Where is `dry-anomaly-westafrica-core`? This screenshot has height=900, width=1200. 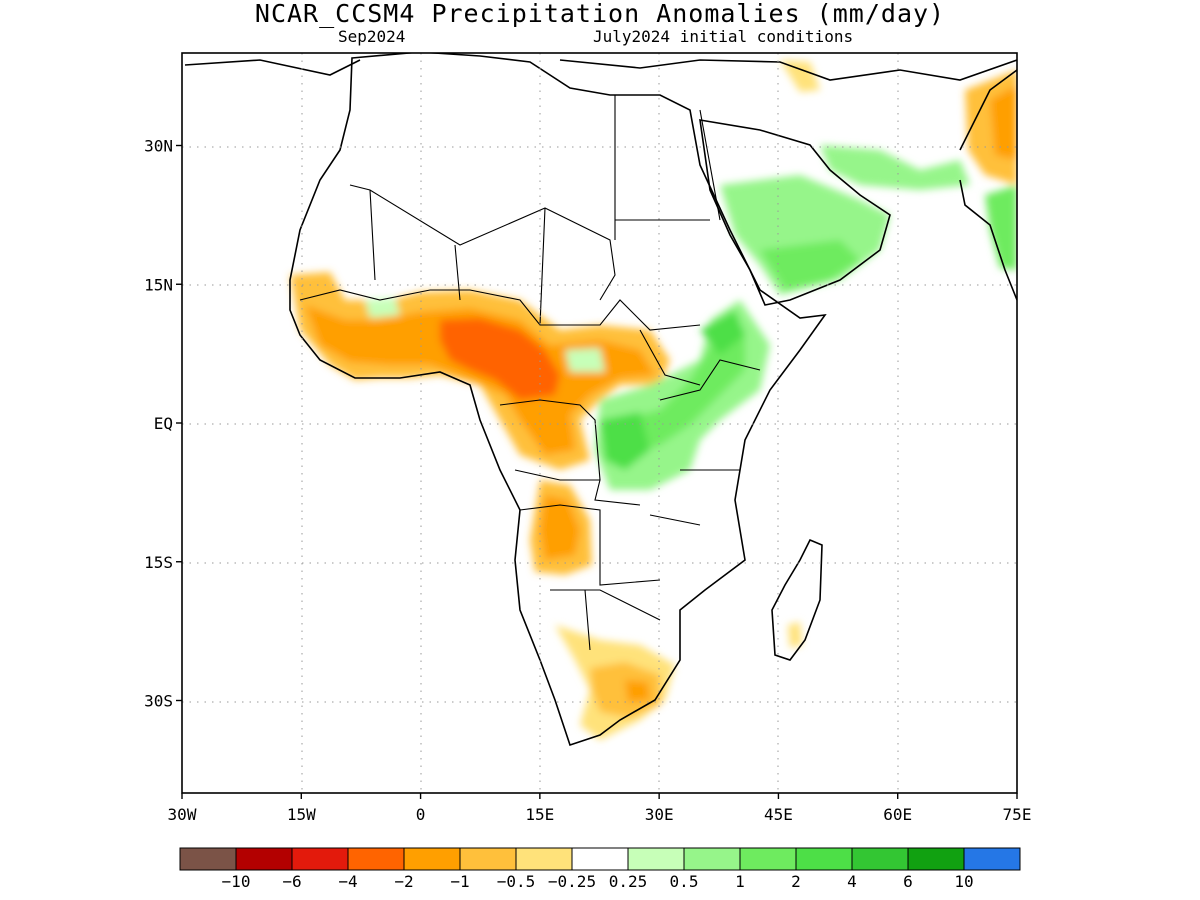
dry-anomaly-westafrica-core is located at coordinates (480, 380).